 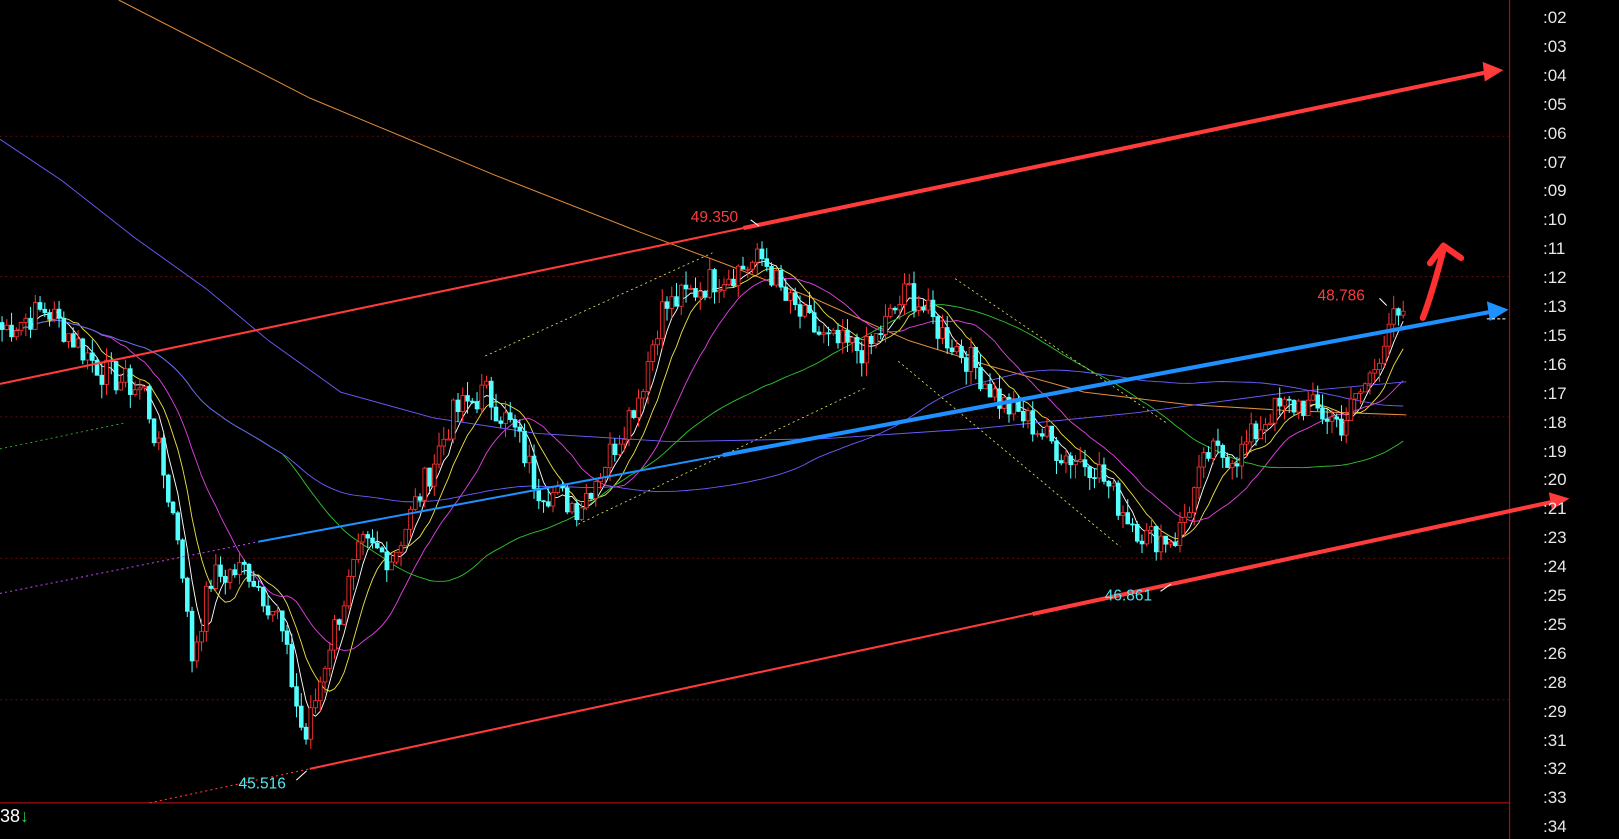 I want to click on axis-tick-label: :05, so click(x=1555, y=104).